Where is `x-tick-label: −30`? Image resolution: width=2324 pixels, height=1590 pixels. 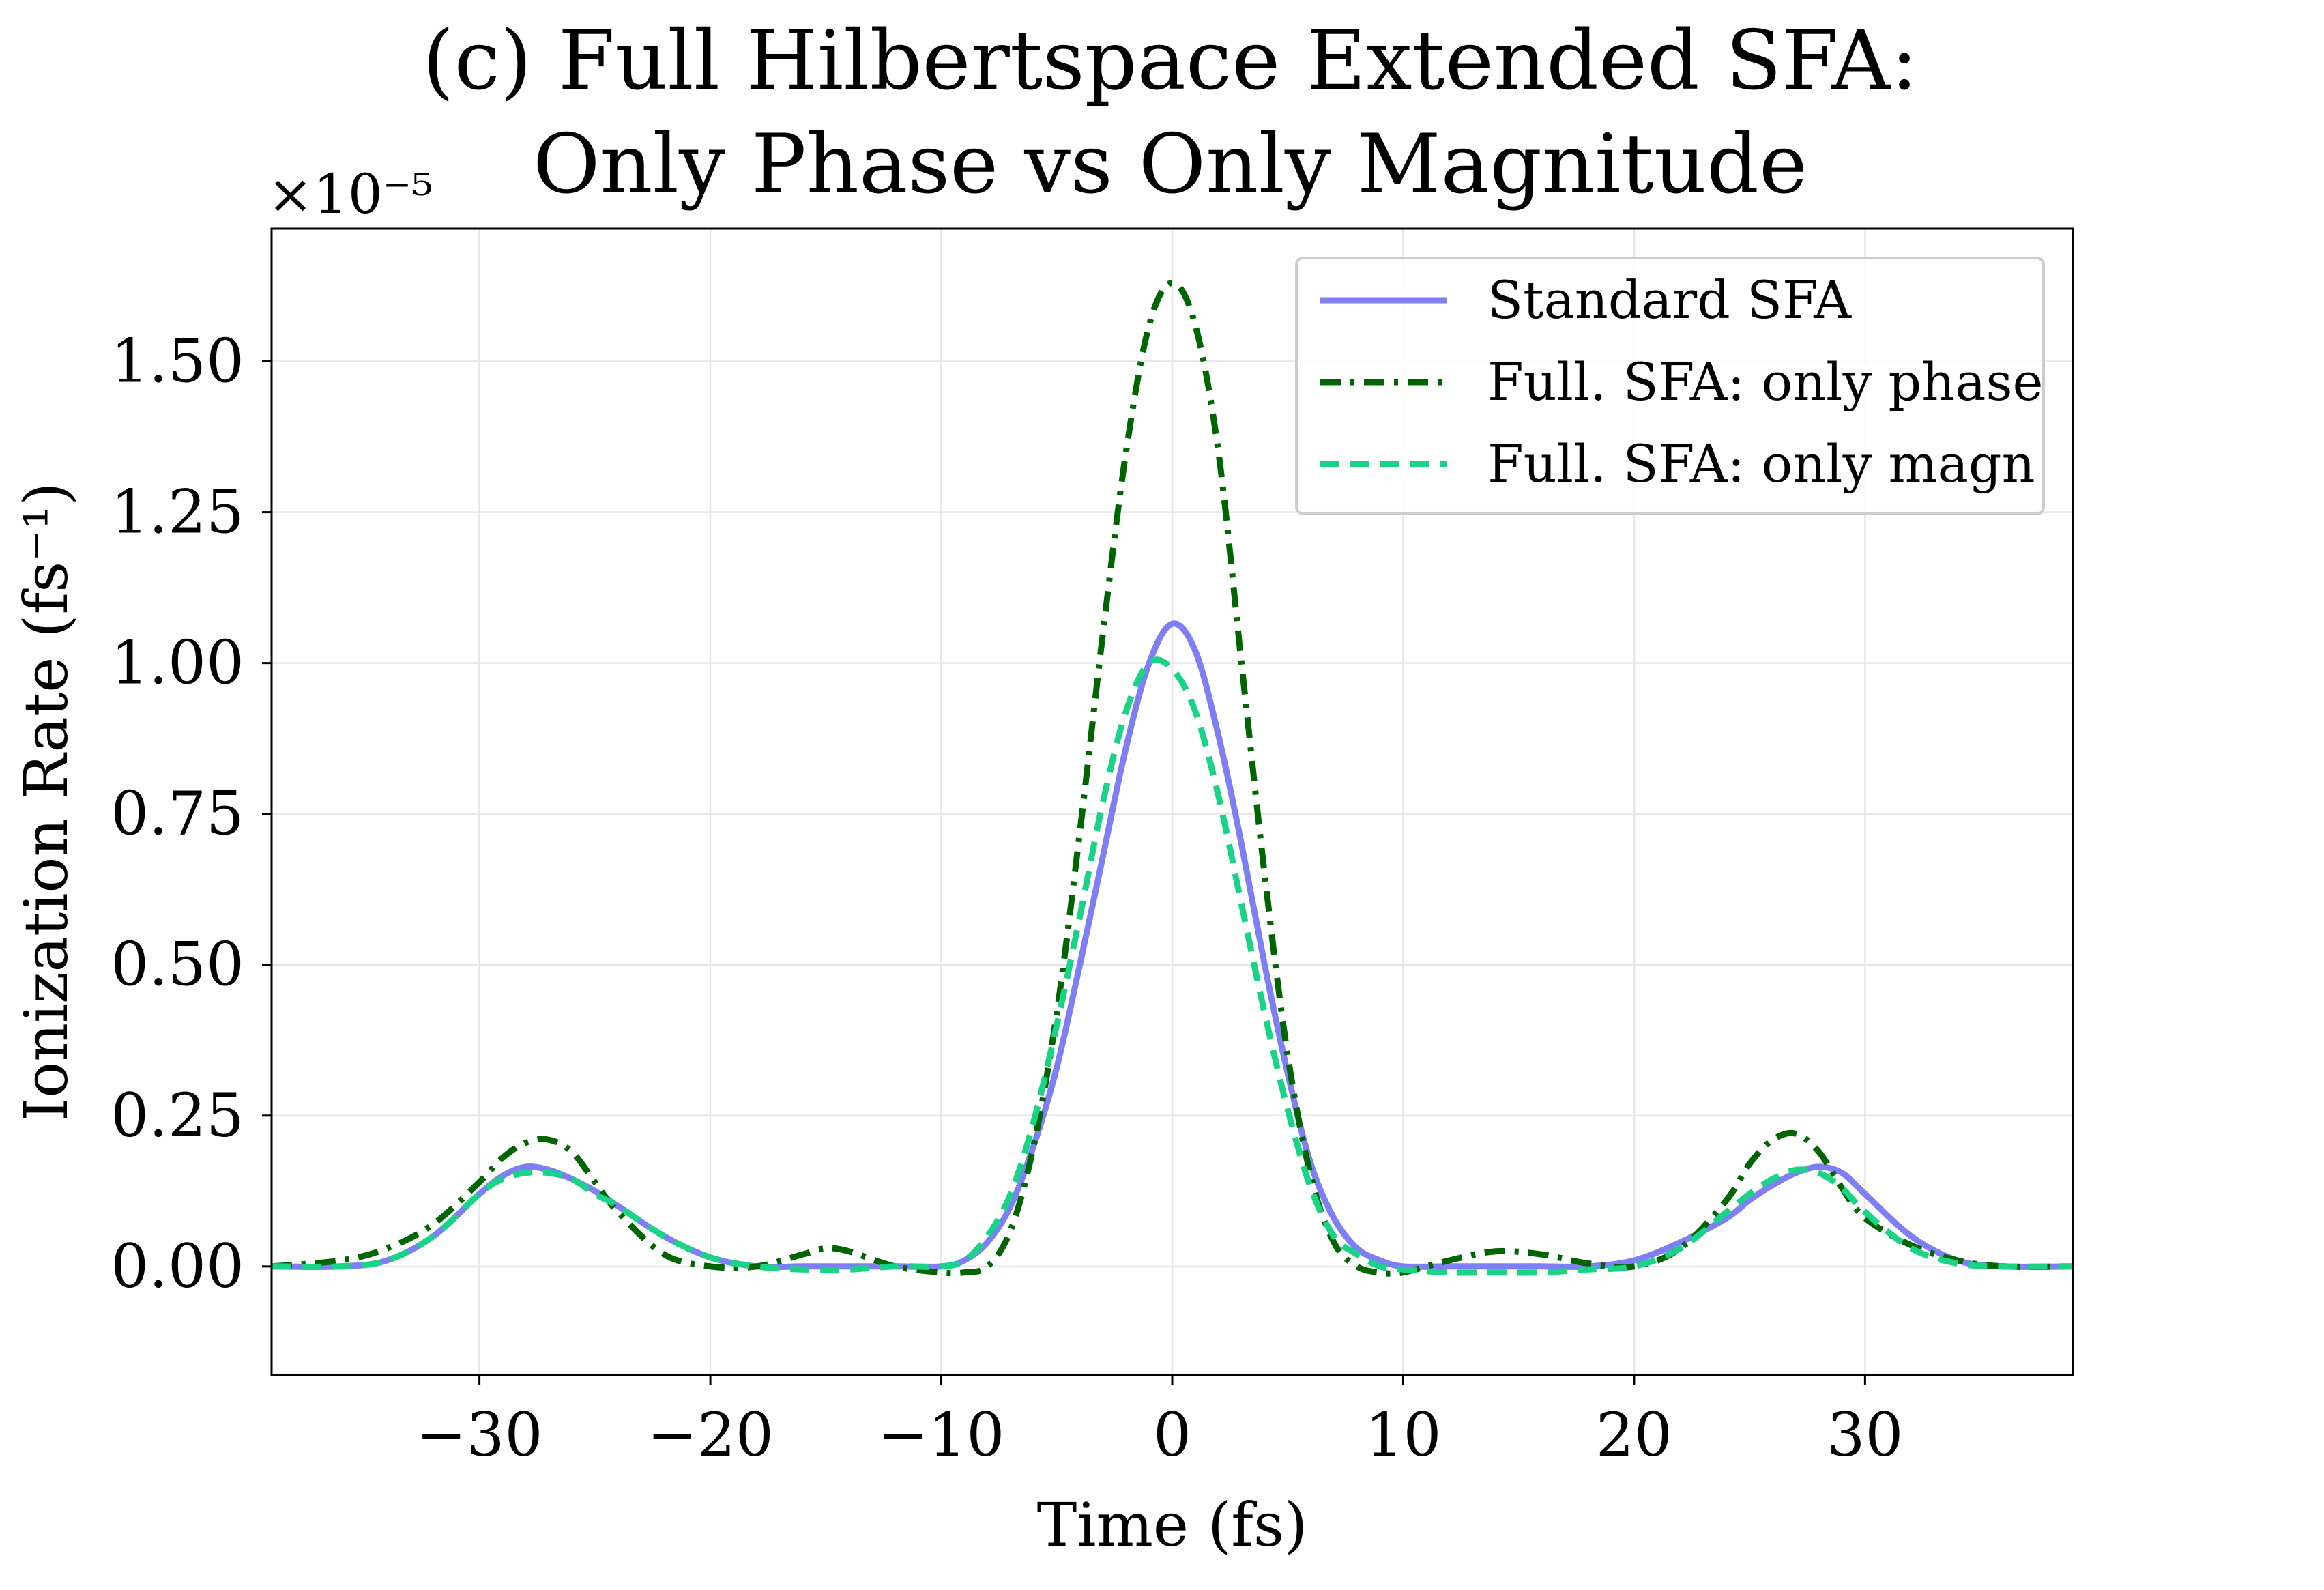 x-tick-label: −30 is located at coordinates (479, 1435).